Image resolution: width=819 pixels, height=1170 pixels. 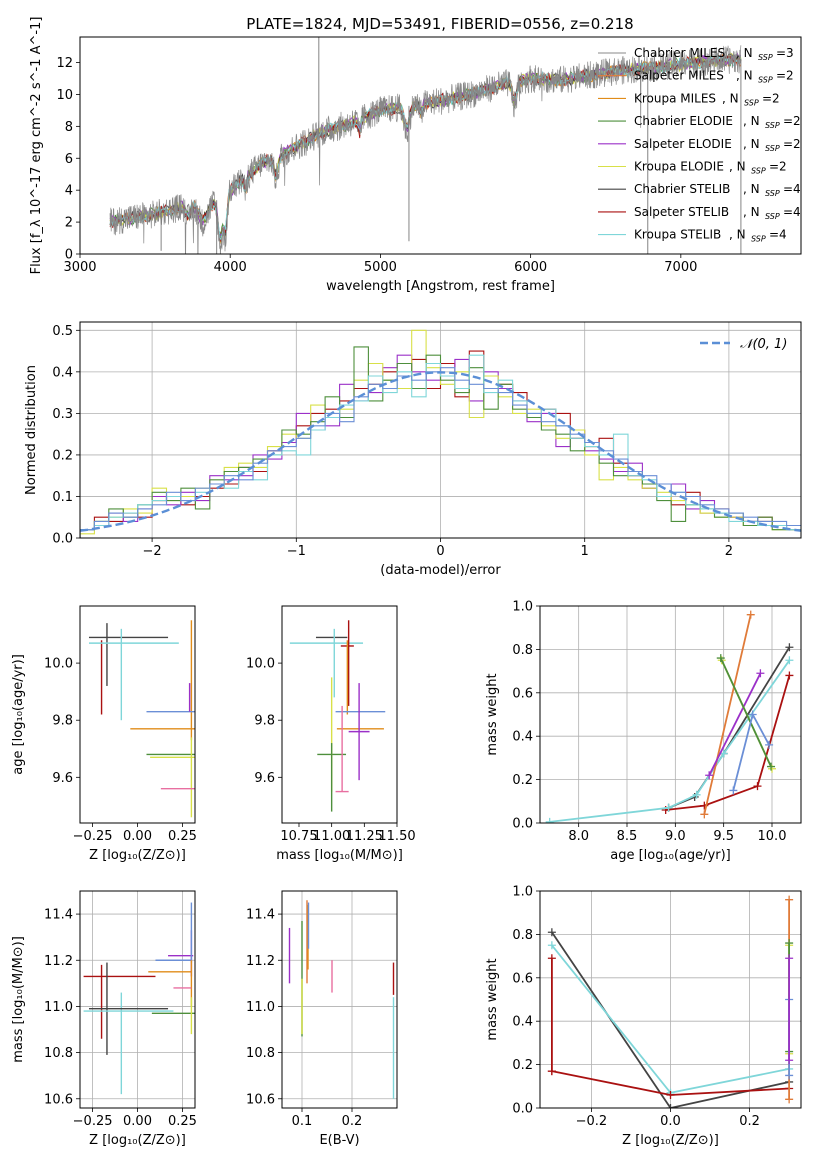 I want to click on residual-histogram, so click(x=440, y=452).